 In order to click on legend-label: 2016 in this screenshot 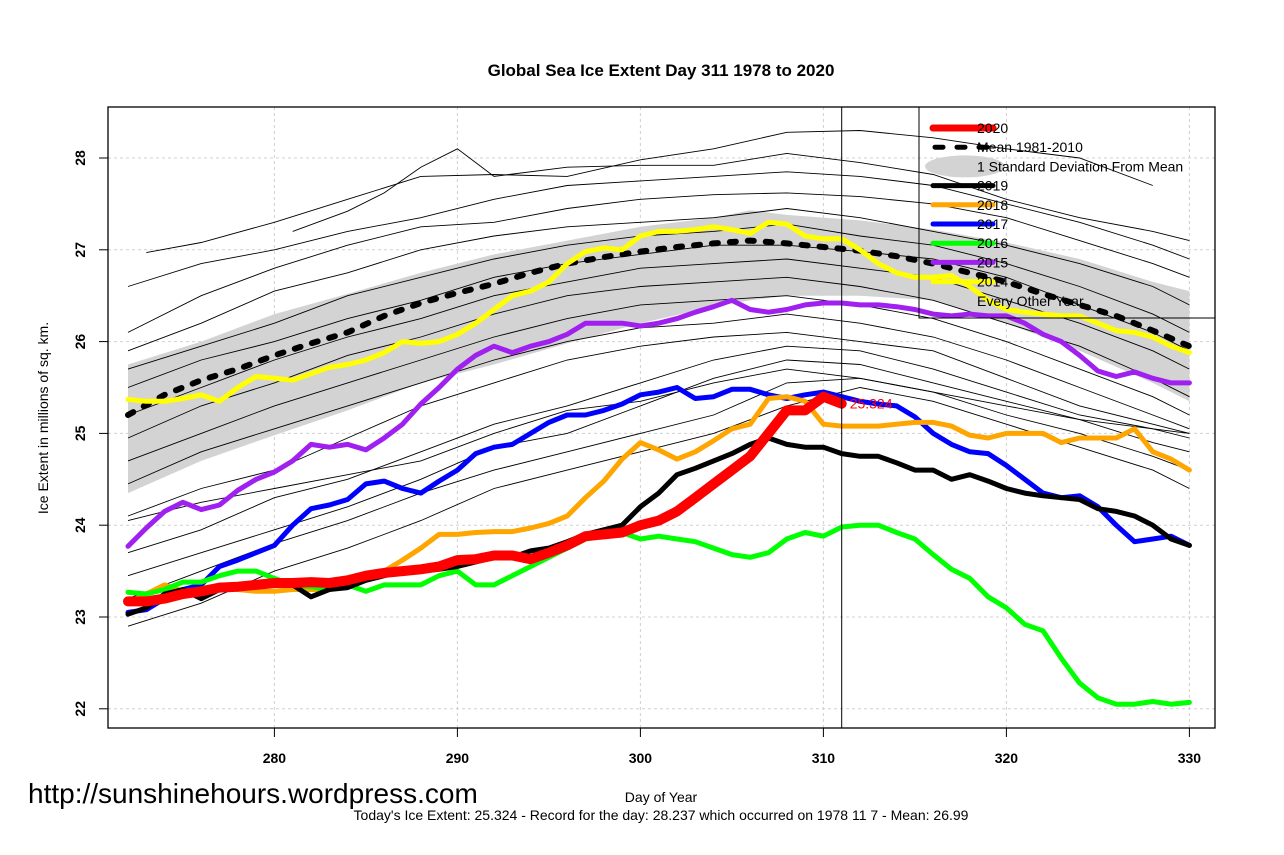, I will do `click(992, 243)`.